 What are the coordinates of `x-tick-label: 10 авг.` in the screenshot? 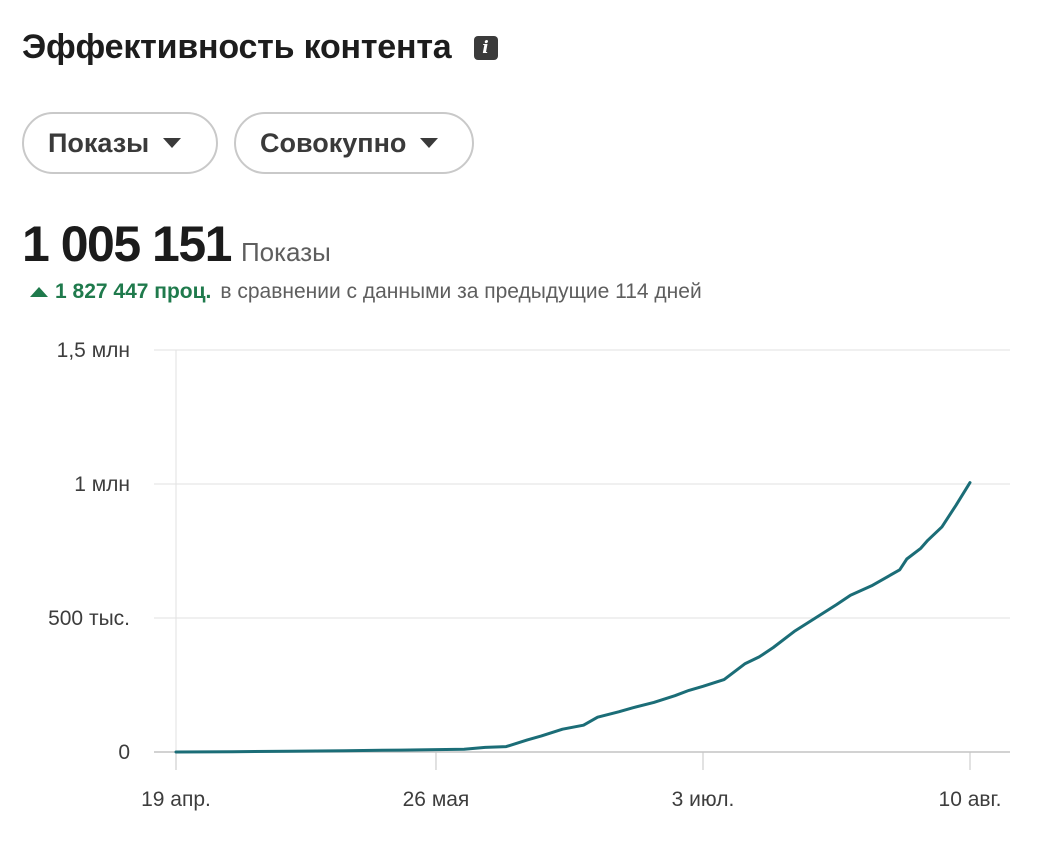 It's located at (970, 799).